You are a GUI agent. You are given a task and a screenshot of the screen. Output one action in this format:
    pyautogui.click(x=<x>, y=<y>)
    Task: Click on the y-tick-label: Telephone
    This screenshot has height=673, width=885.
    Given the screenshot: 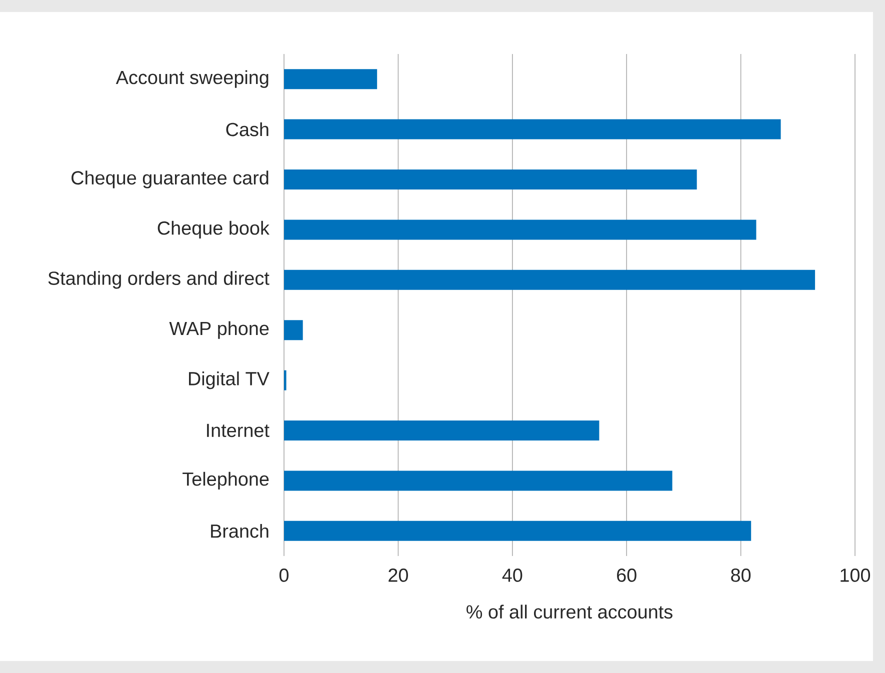 What is the action you would take?
    pyautogui.click(x=225, y=481)
    